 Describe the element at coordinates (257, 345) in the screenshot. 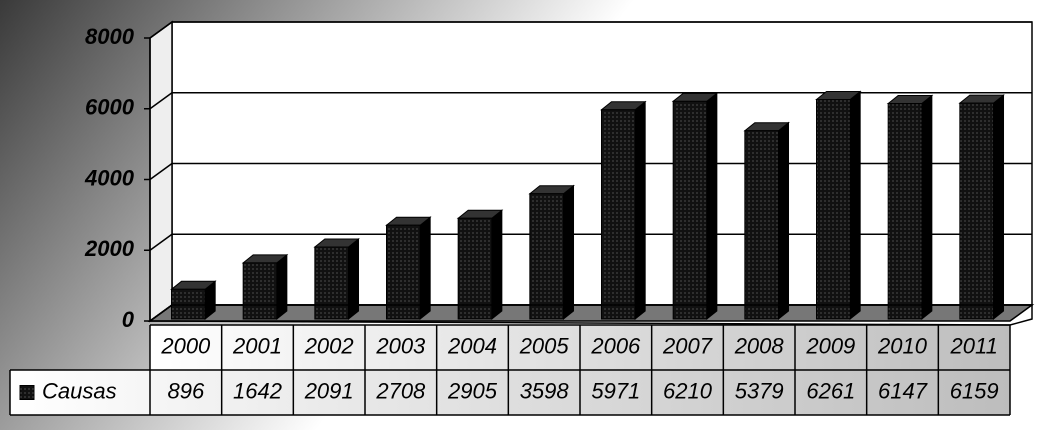

I see `x-tick-label: 2001` at that location.